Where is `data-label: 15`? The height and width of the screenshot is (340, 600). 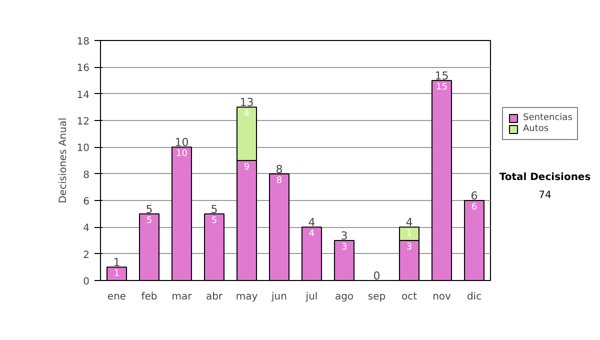
data-label: 15 is located at coordinates (442, 87).